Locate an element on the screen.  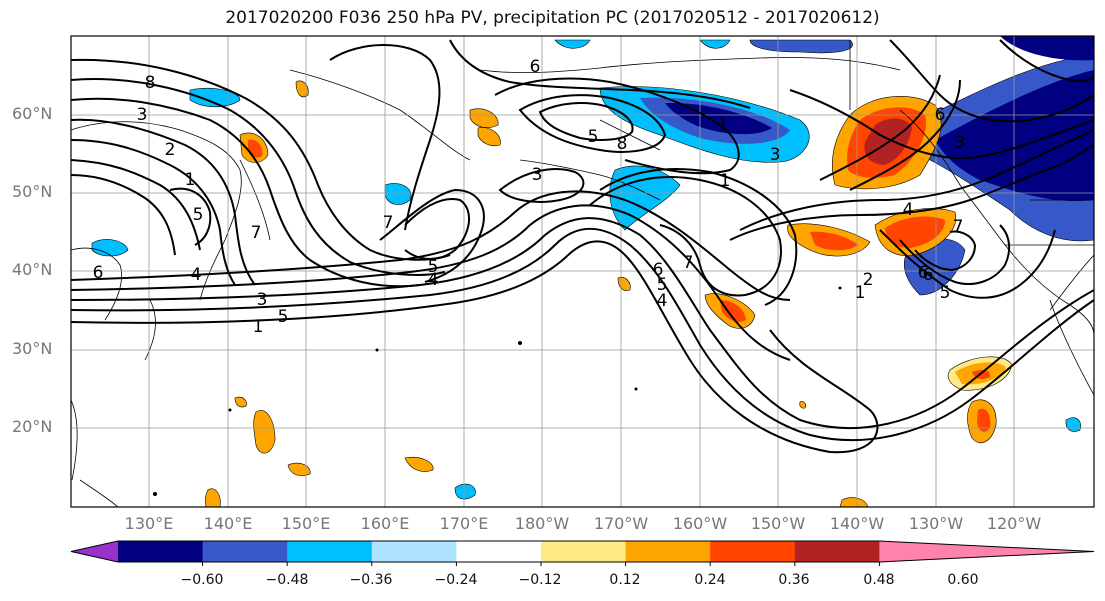
longitude-label: 140°W is located at coordinates (857, 523).